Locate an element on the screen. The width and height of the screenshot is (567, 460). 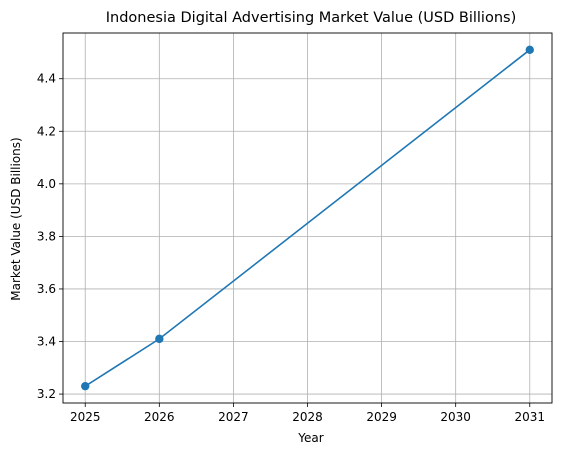
x-tick-label: 2031 is located at coordinates (529, 417).